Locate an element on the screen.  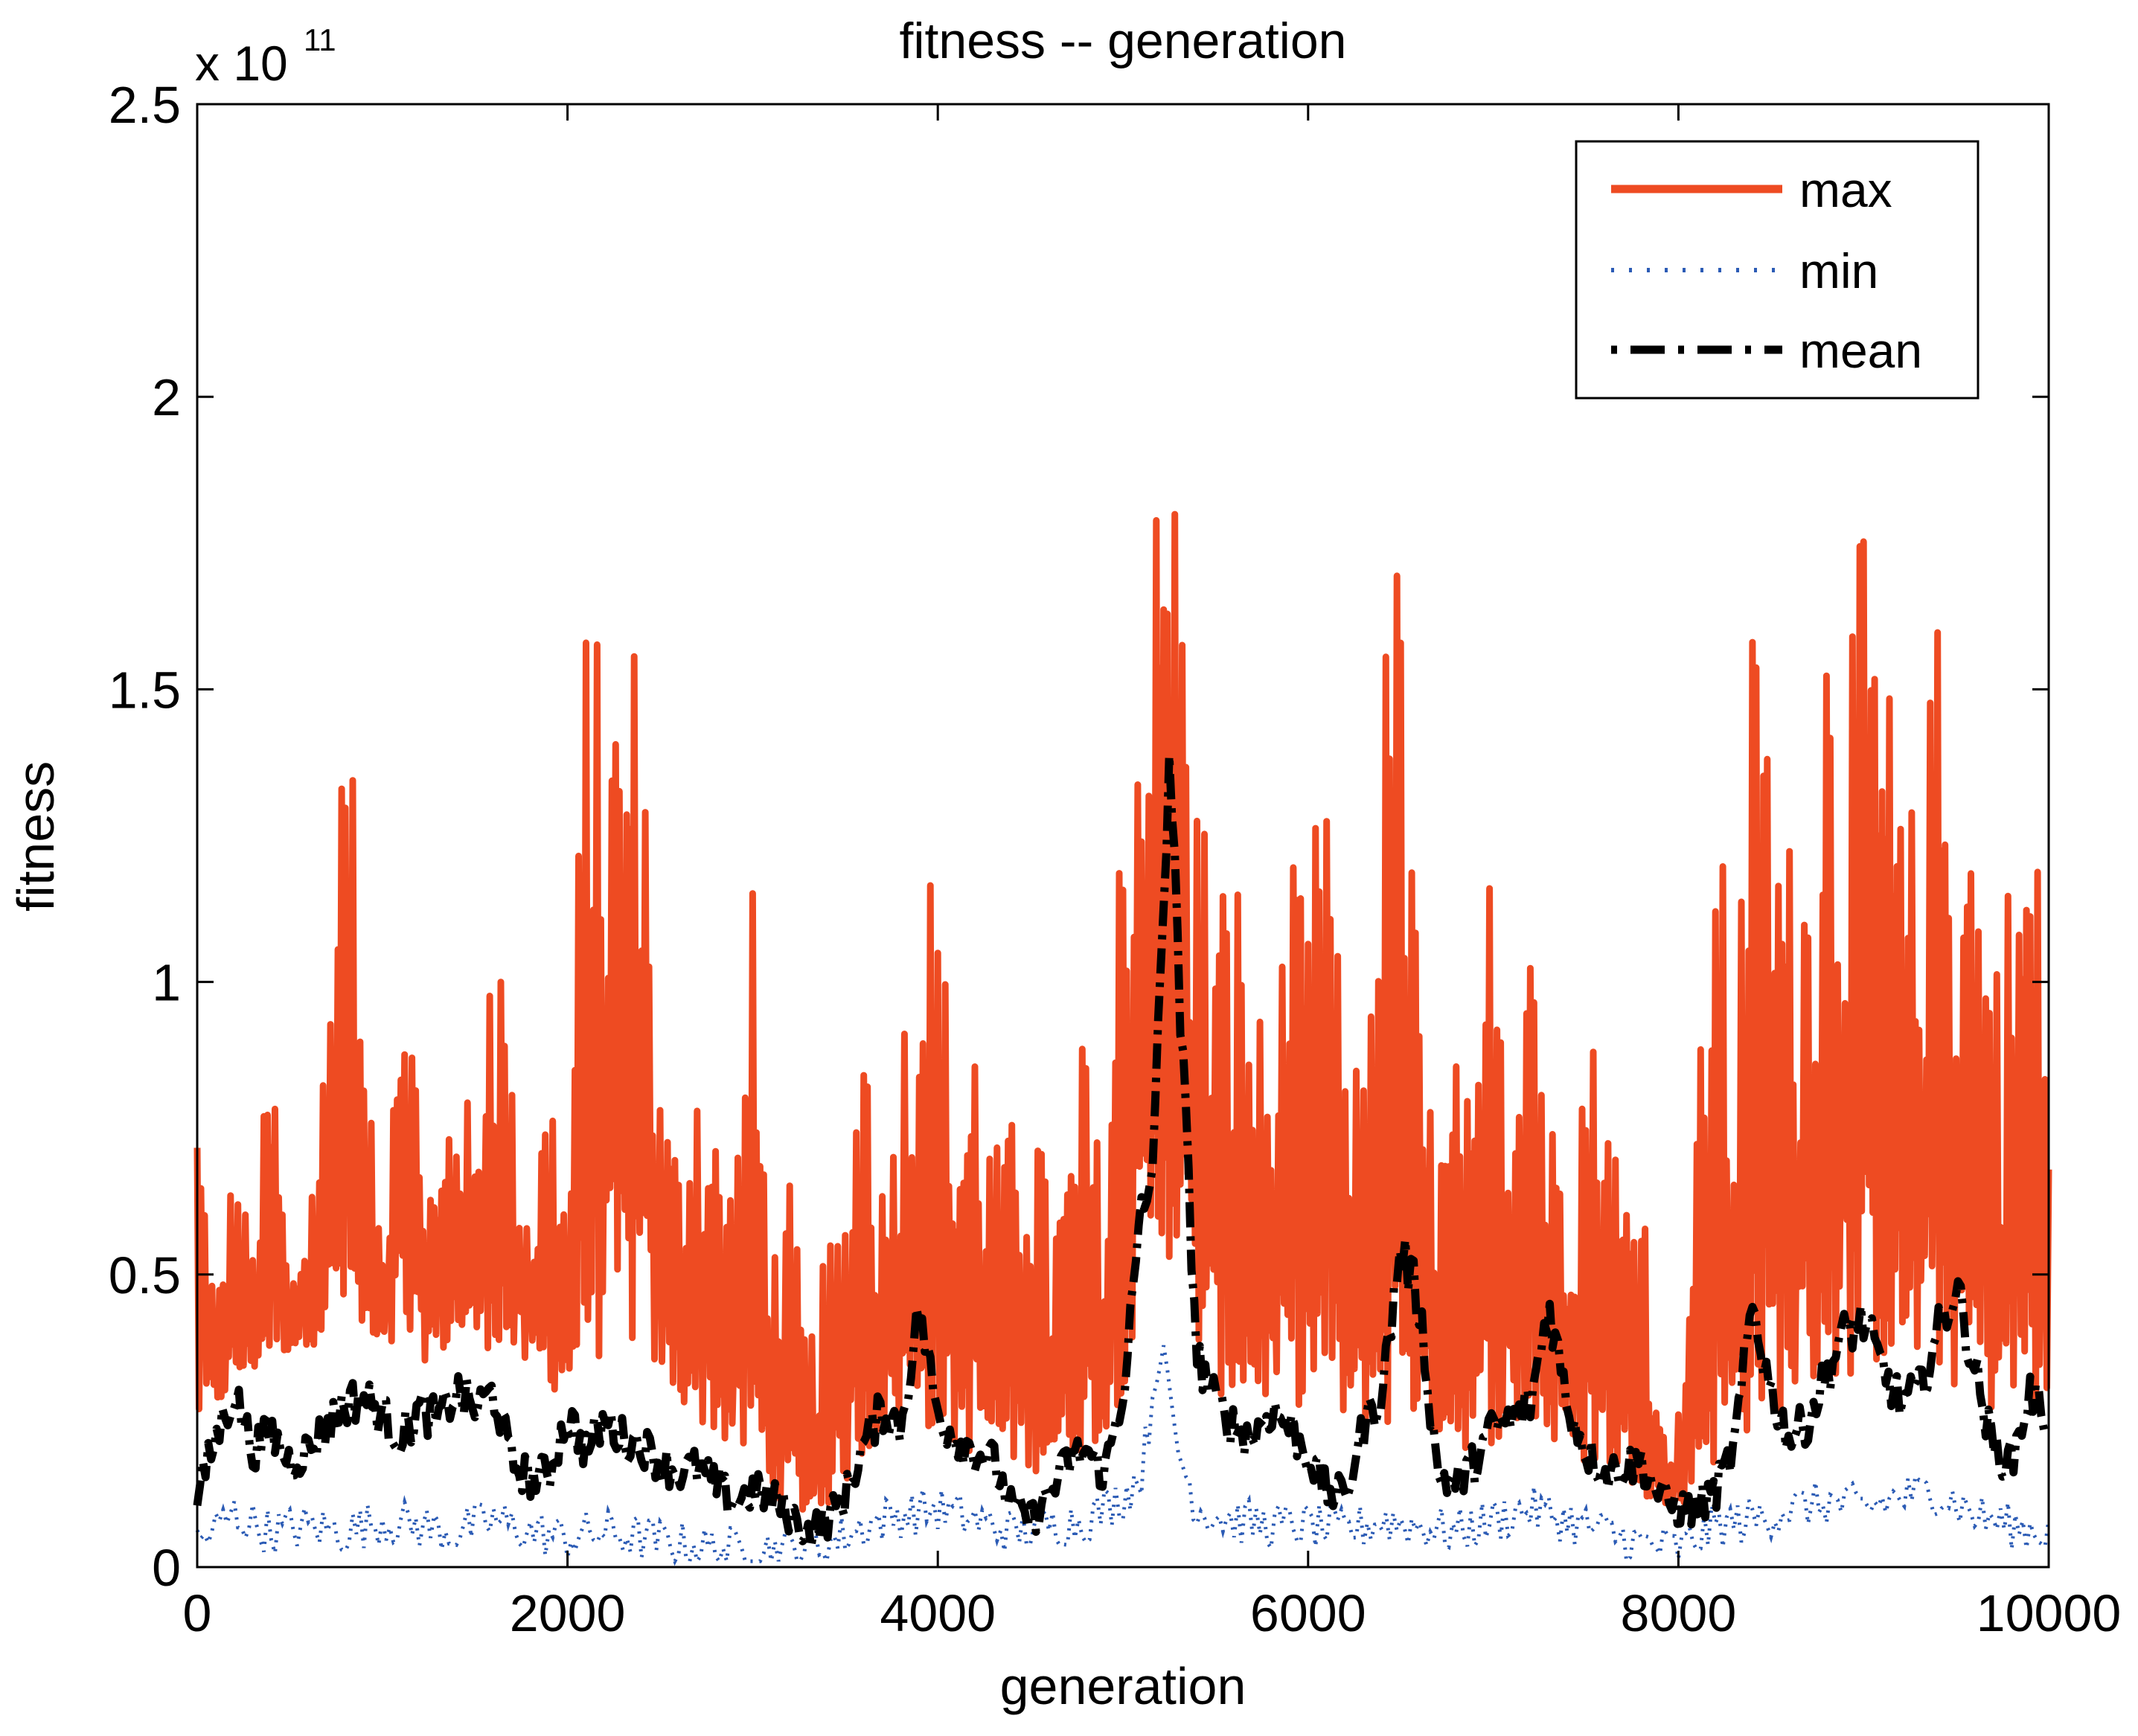
legend-label-max: max is located at coordinates (1845, 189).